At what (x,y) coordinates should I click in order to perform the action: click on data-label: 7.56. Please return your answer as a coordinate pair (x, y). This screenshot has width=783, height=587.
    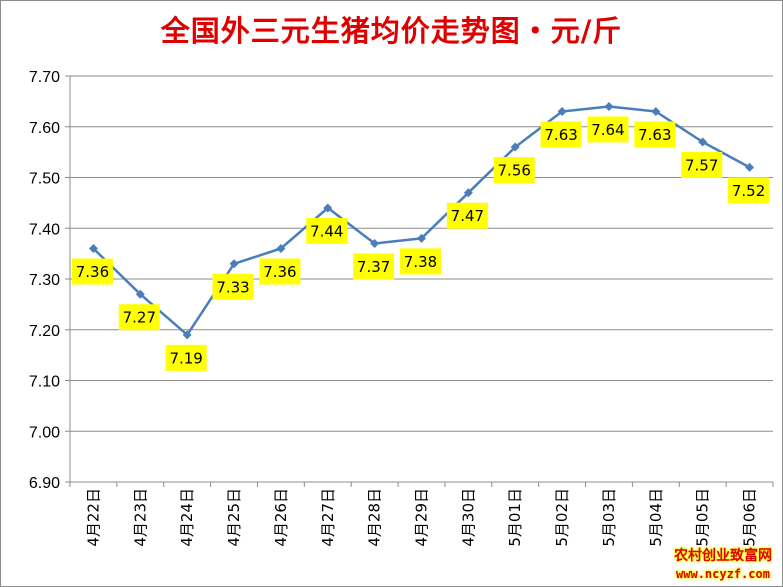
    Looking at the image, I should click on (514, 171).